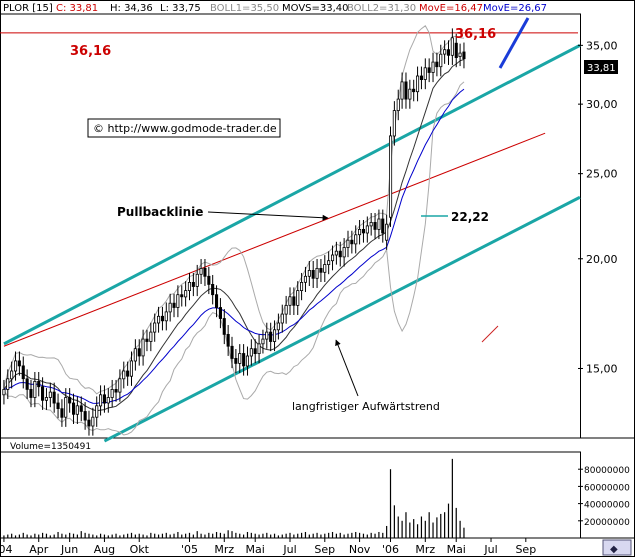 The height and width of the screenshot is (557, 635). I want to click on header-close: C: 33,81, so click(77, 8).